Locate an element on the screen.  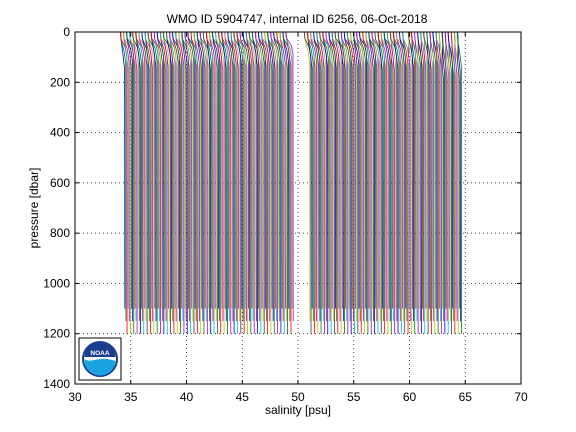
noaa-logo: NOAA is located at coordinates (100, 359).